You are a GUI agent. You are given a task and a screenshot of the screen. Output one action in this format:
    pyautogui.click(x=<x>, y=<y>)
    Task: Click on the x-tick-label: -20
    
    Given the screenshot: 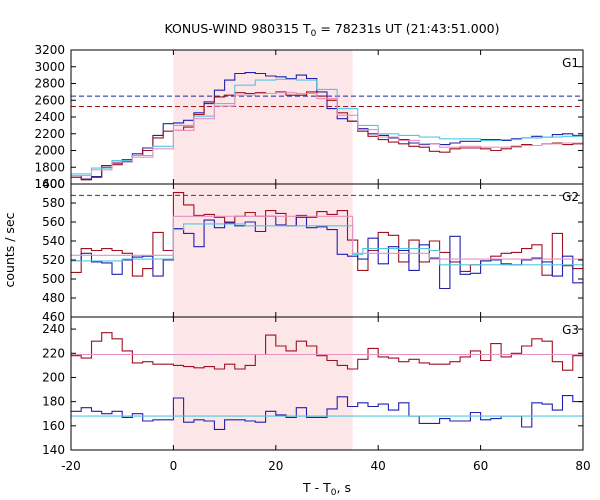 What is the action you would take?
    pyautogui.click(x=71, y=466)
    